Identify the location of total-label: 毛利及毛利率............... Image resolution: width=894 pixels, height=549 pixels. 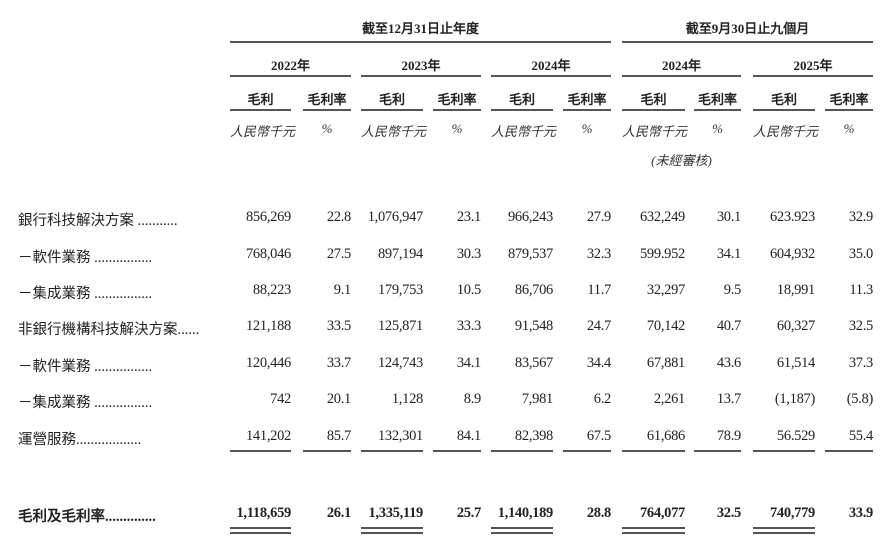
(87, 517).